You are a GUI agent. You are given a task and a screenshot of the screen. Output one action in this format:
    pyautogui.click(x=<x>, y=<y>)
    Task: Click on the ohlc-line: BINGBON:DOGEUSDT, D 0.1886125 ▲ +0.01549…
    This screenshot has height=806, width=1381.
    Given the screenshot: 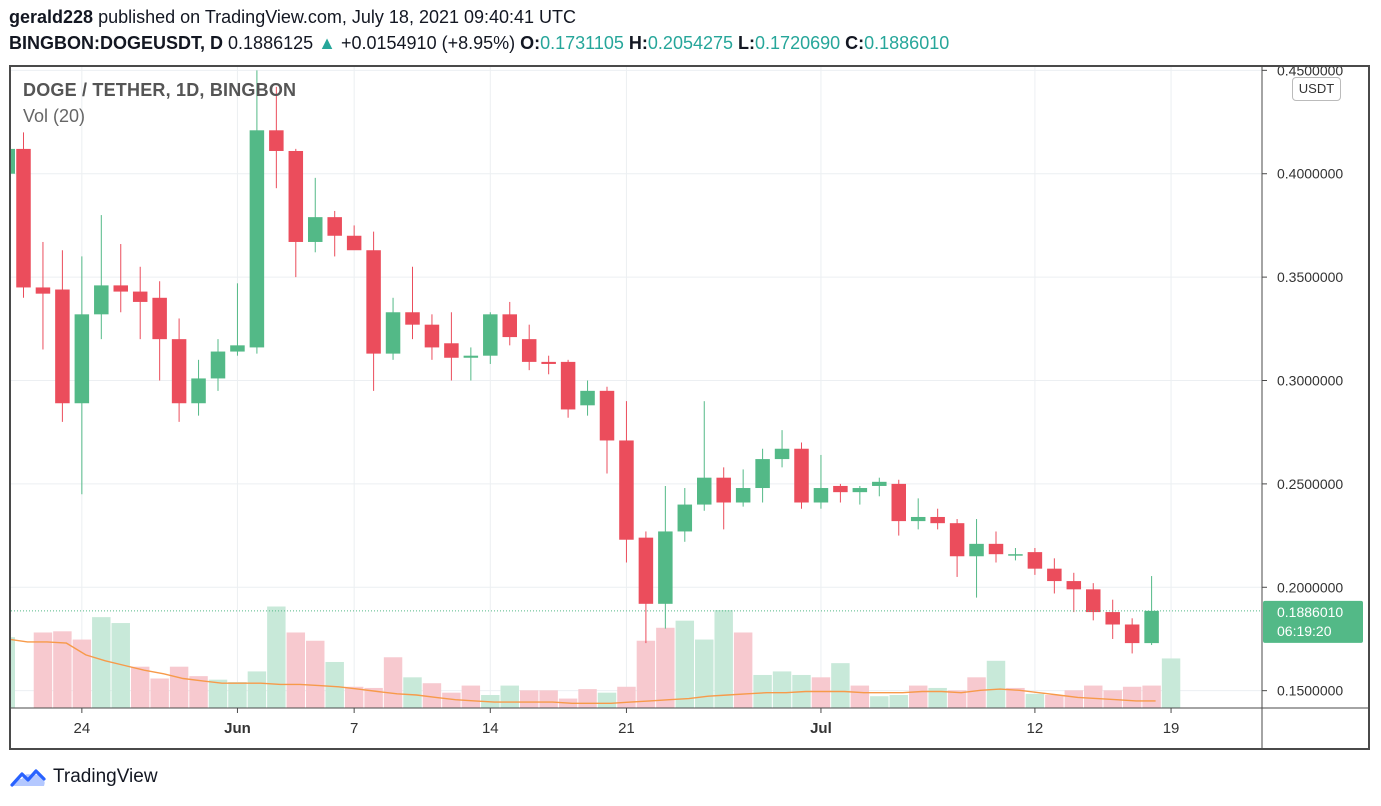 What is the action you would take?
    pyautogui.click(x=479, y=43)
    